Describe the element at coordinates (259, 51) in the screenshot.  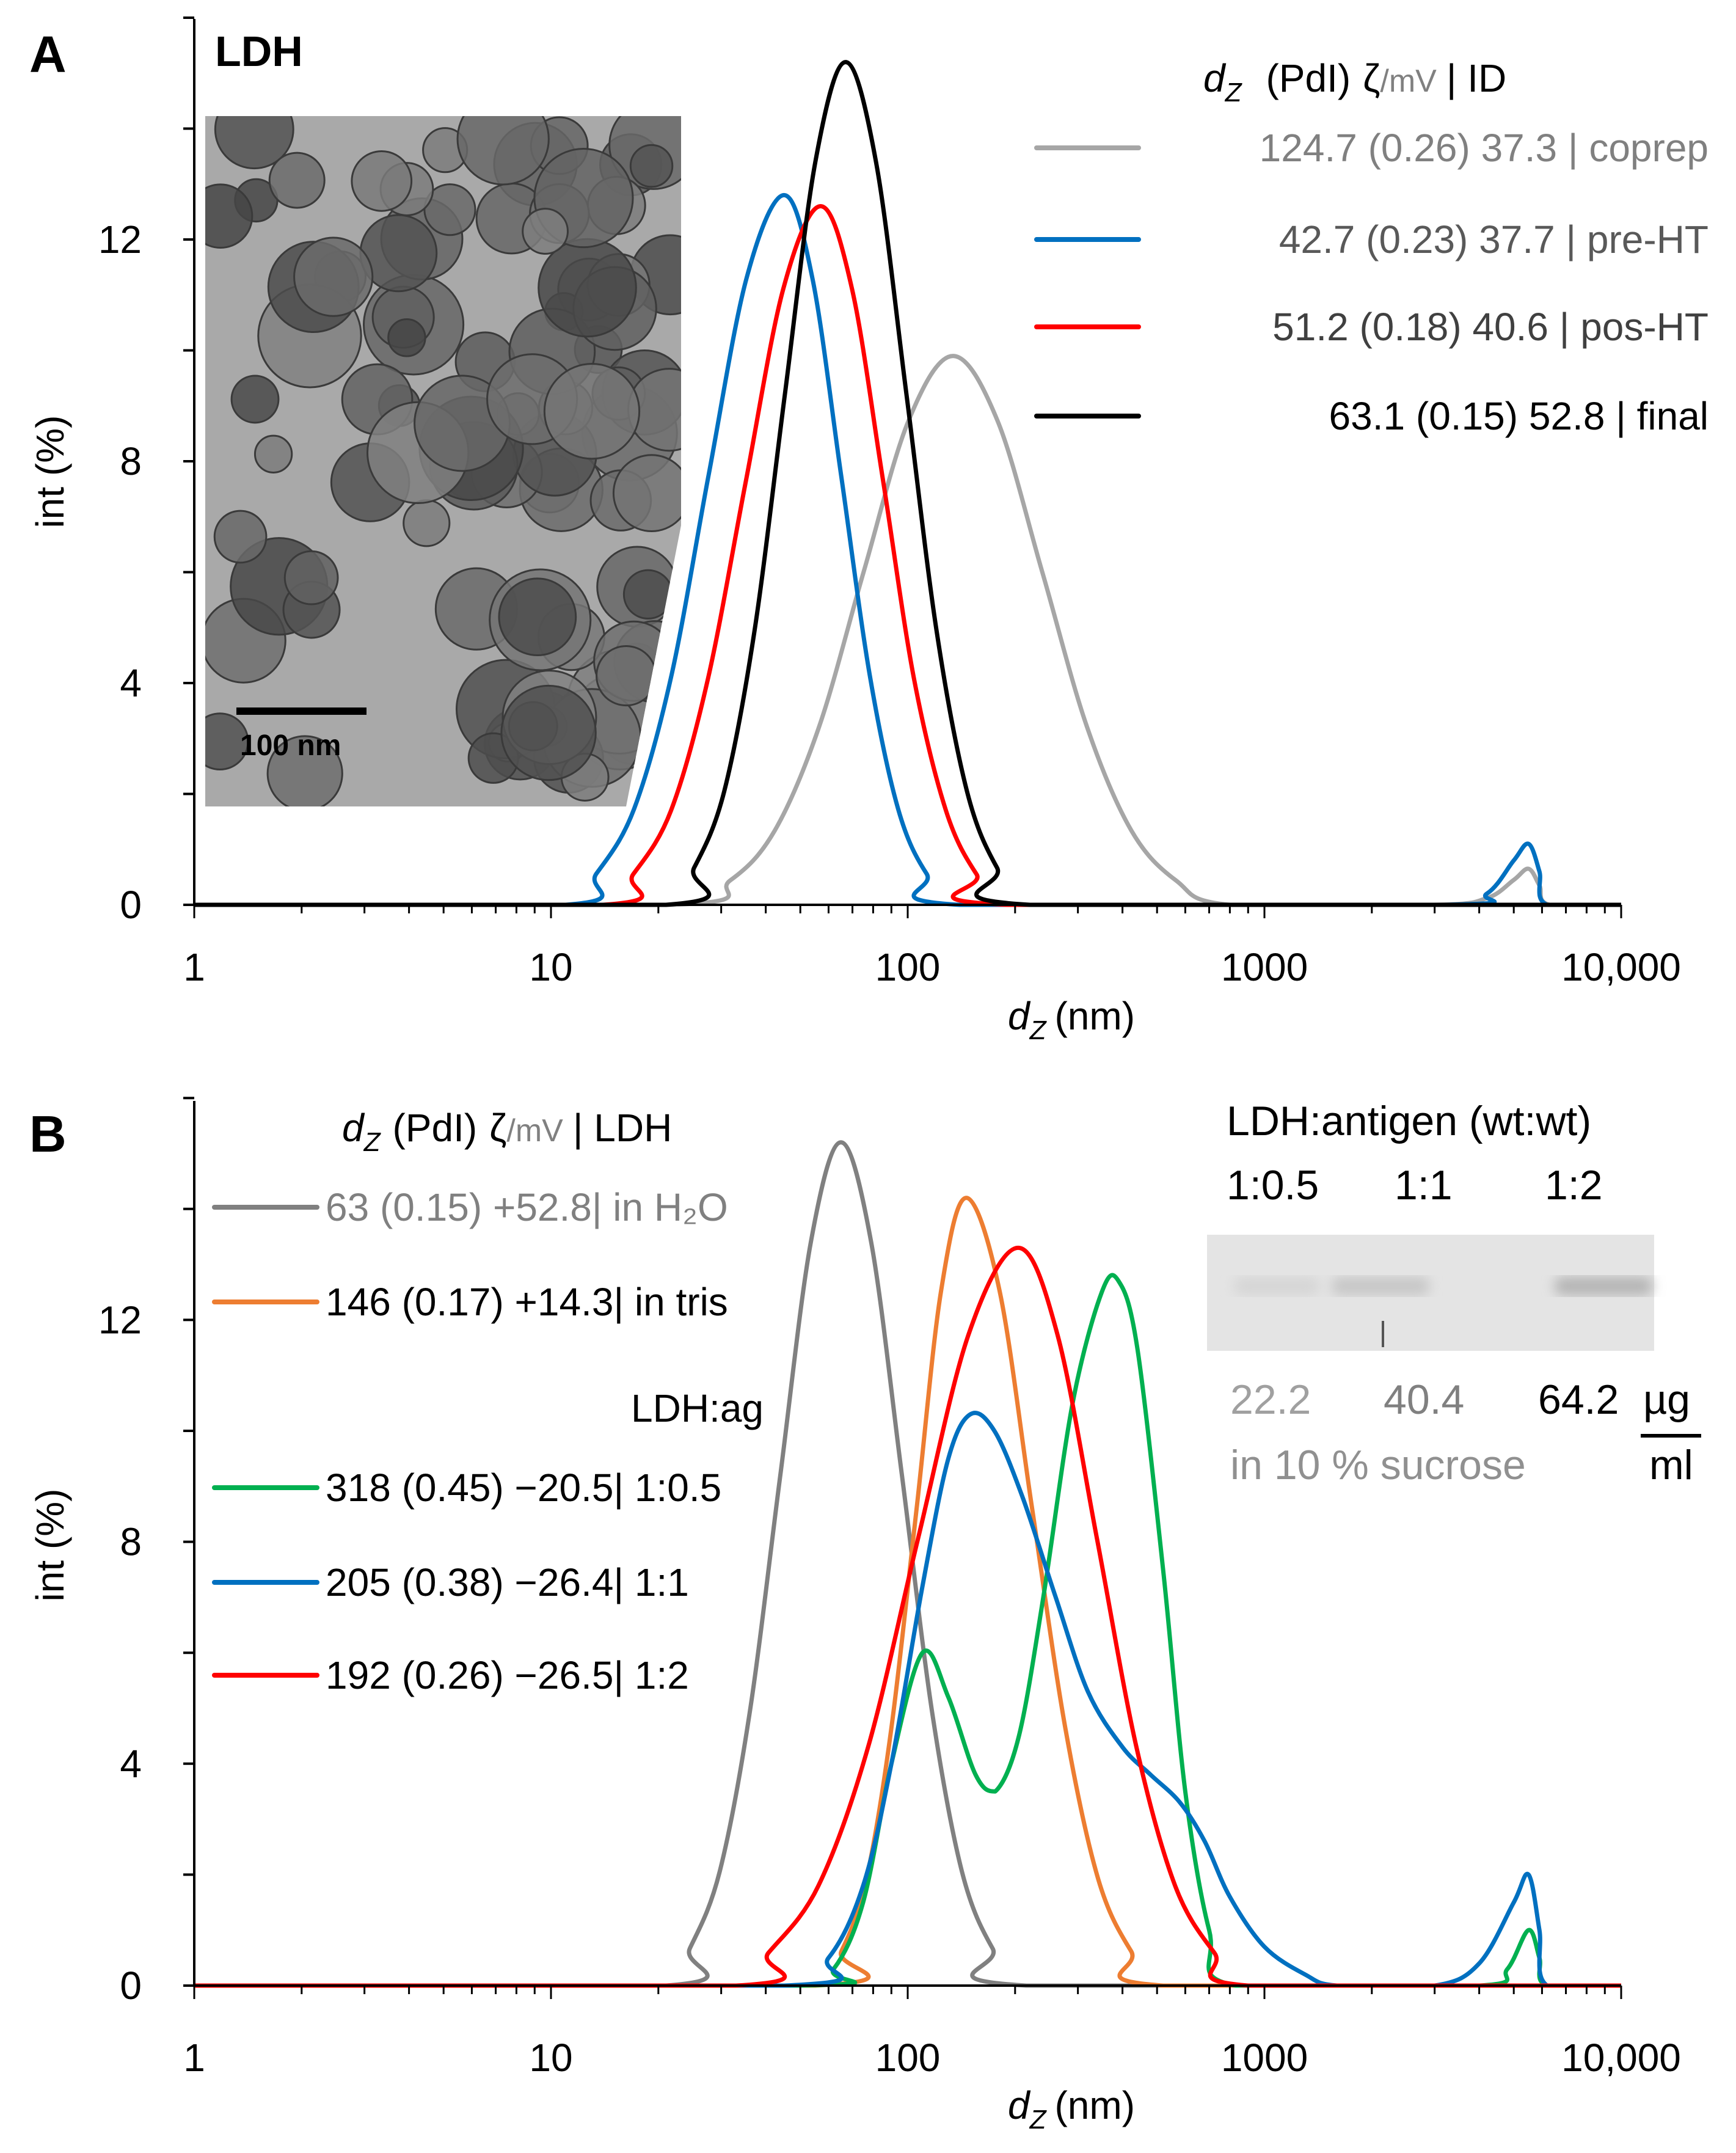
I see `tem-label: LDH` at that location.